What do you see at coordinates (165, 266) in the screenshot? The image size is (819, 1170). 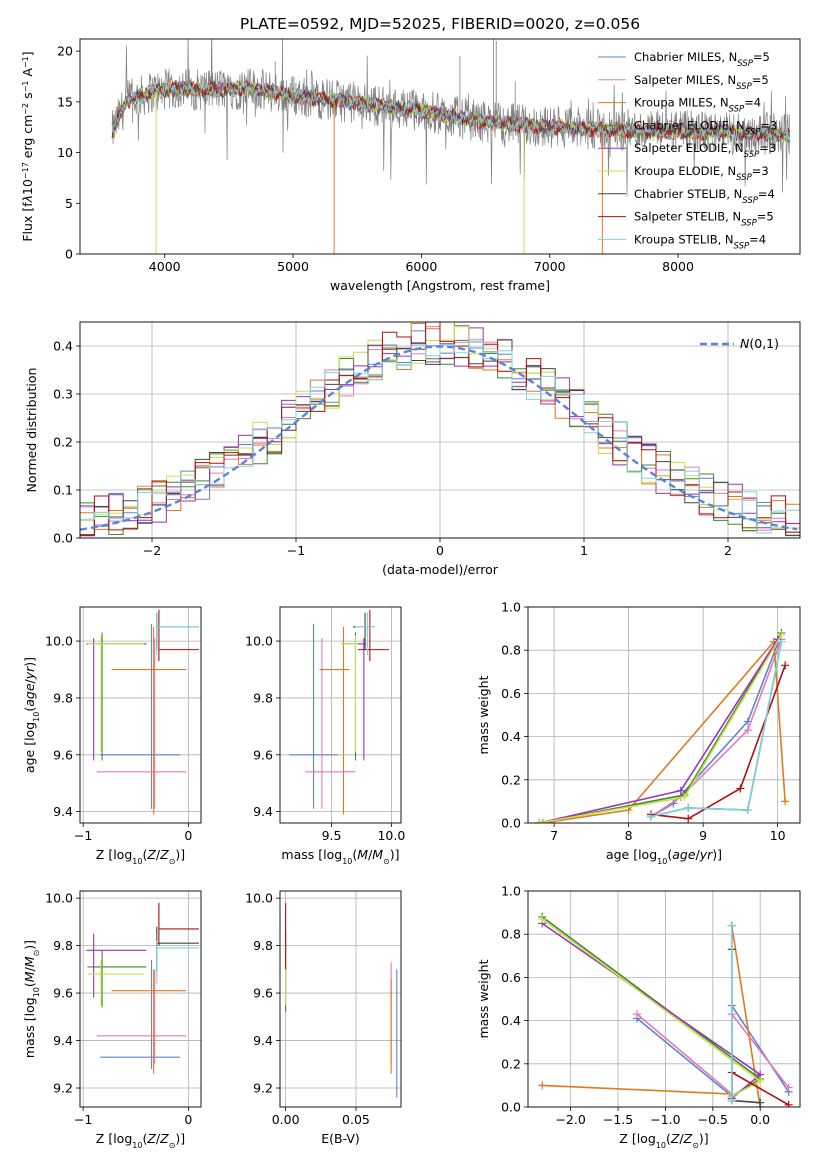 I see `x-tick-label: 4000` at bounding box center [165, 266].